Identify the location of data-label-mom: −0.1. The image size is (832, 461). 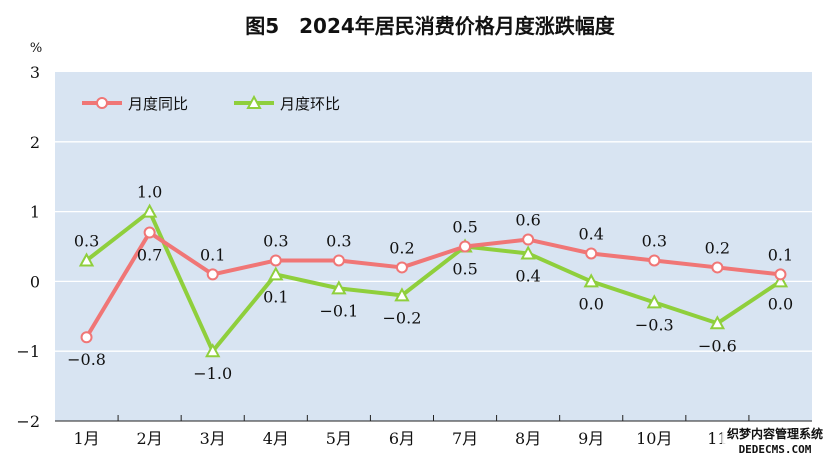
(338, 310).